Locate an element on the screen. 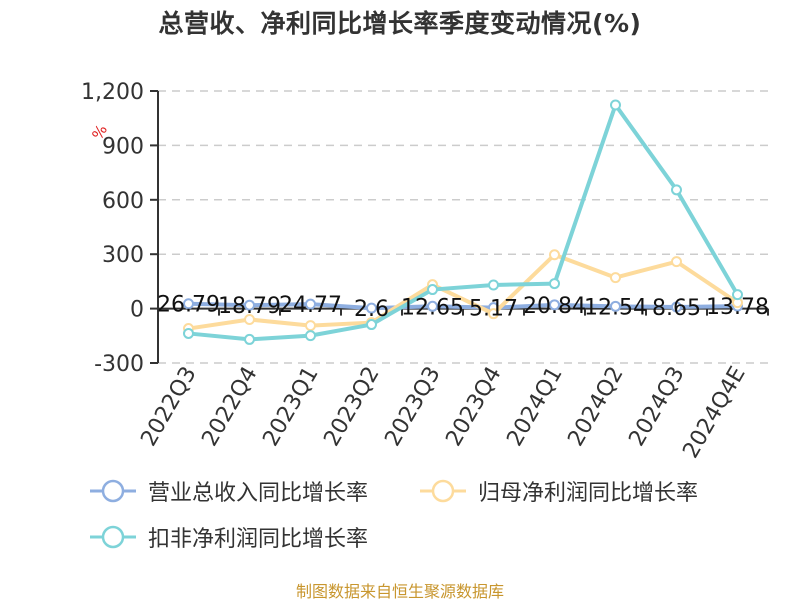 Image resolution: width=800 pixels, height=602 pixels. data-label: 5.17 is located at coordinates (493, 309).